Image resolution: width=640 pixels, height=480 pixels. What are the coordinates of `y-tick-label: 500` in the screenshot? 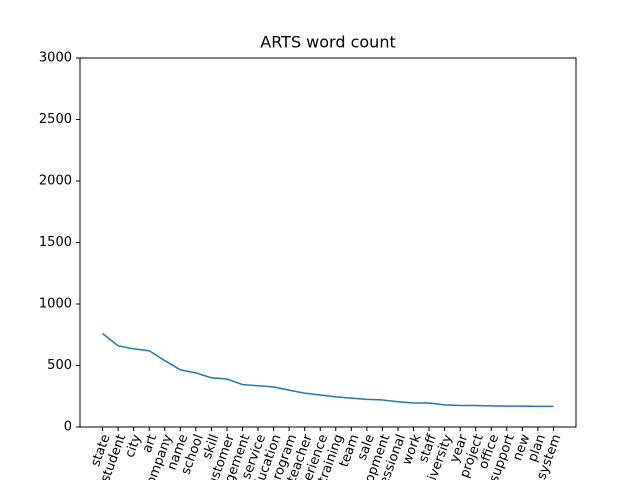 It's located at (59, 365).